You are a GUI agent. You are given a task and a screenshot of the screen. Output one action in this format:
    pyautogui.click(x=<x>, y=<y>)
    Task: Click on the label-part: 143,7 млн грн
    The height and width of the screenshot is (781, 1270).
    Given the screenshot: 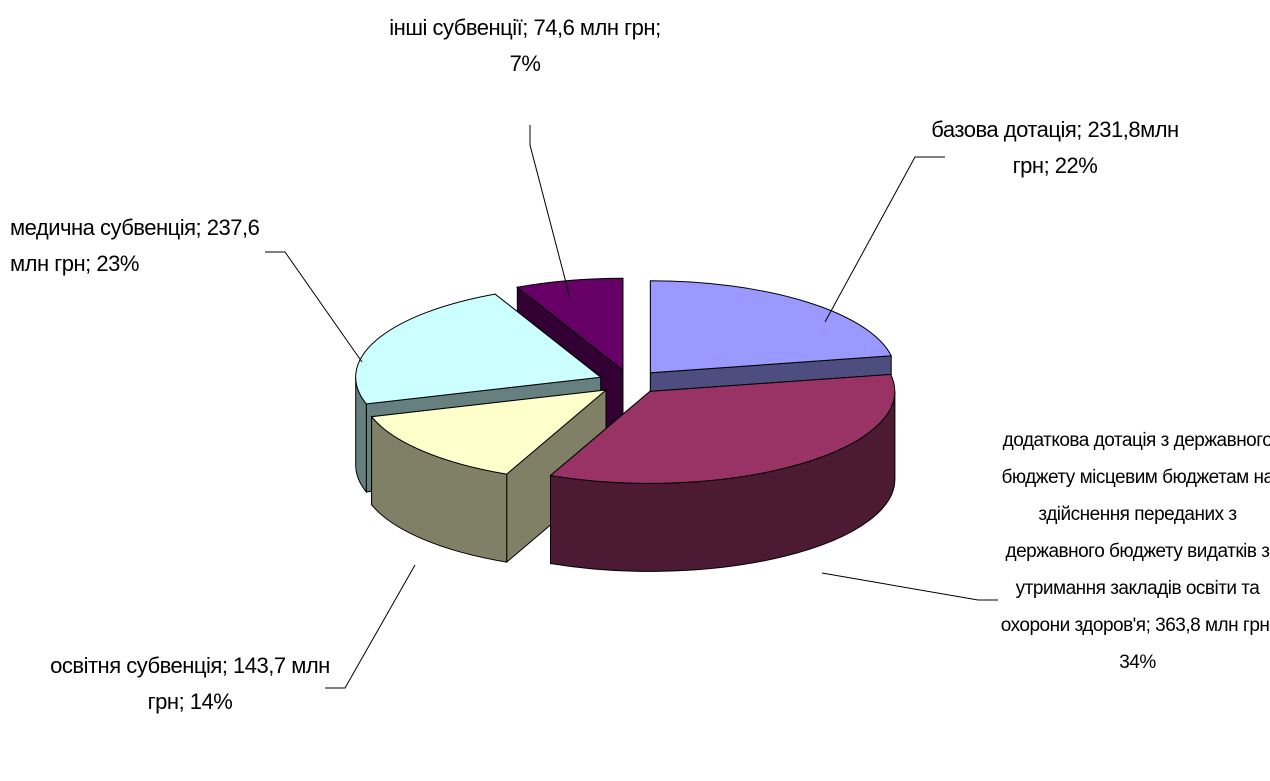 What is the action you would take?
    pyautogui.click(x=239, y=683)
    